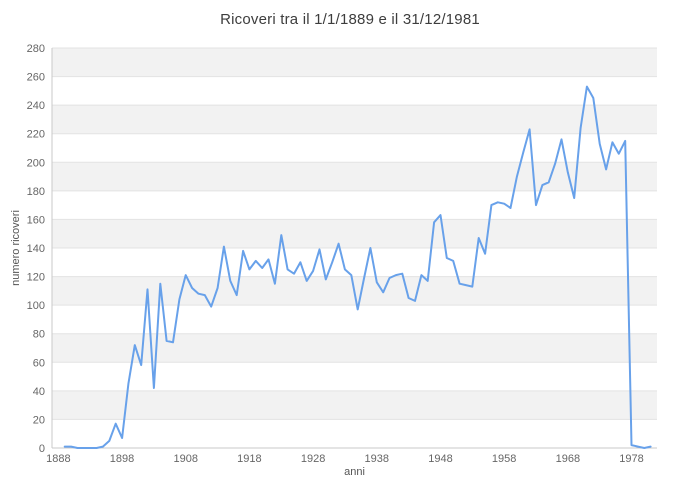 The image size is (700, 500). Describe the element at coordinates (39, 420) in the screenshot. I see `y-tick-label: 20` at that location.